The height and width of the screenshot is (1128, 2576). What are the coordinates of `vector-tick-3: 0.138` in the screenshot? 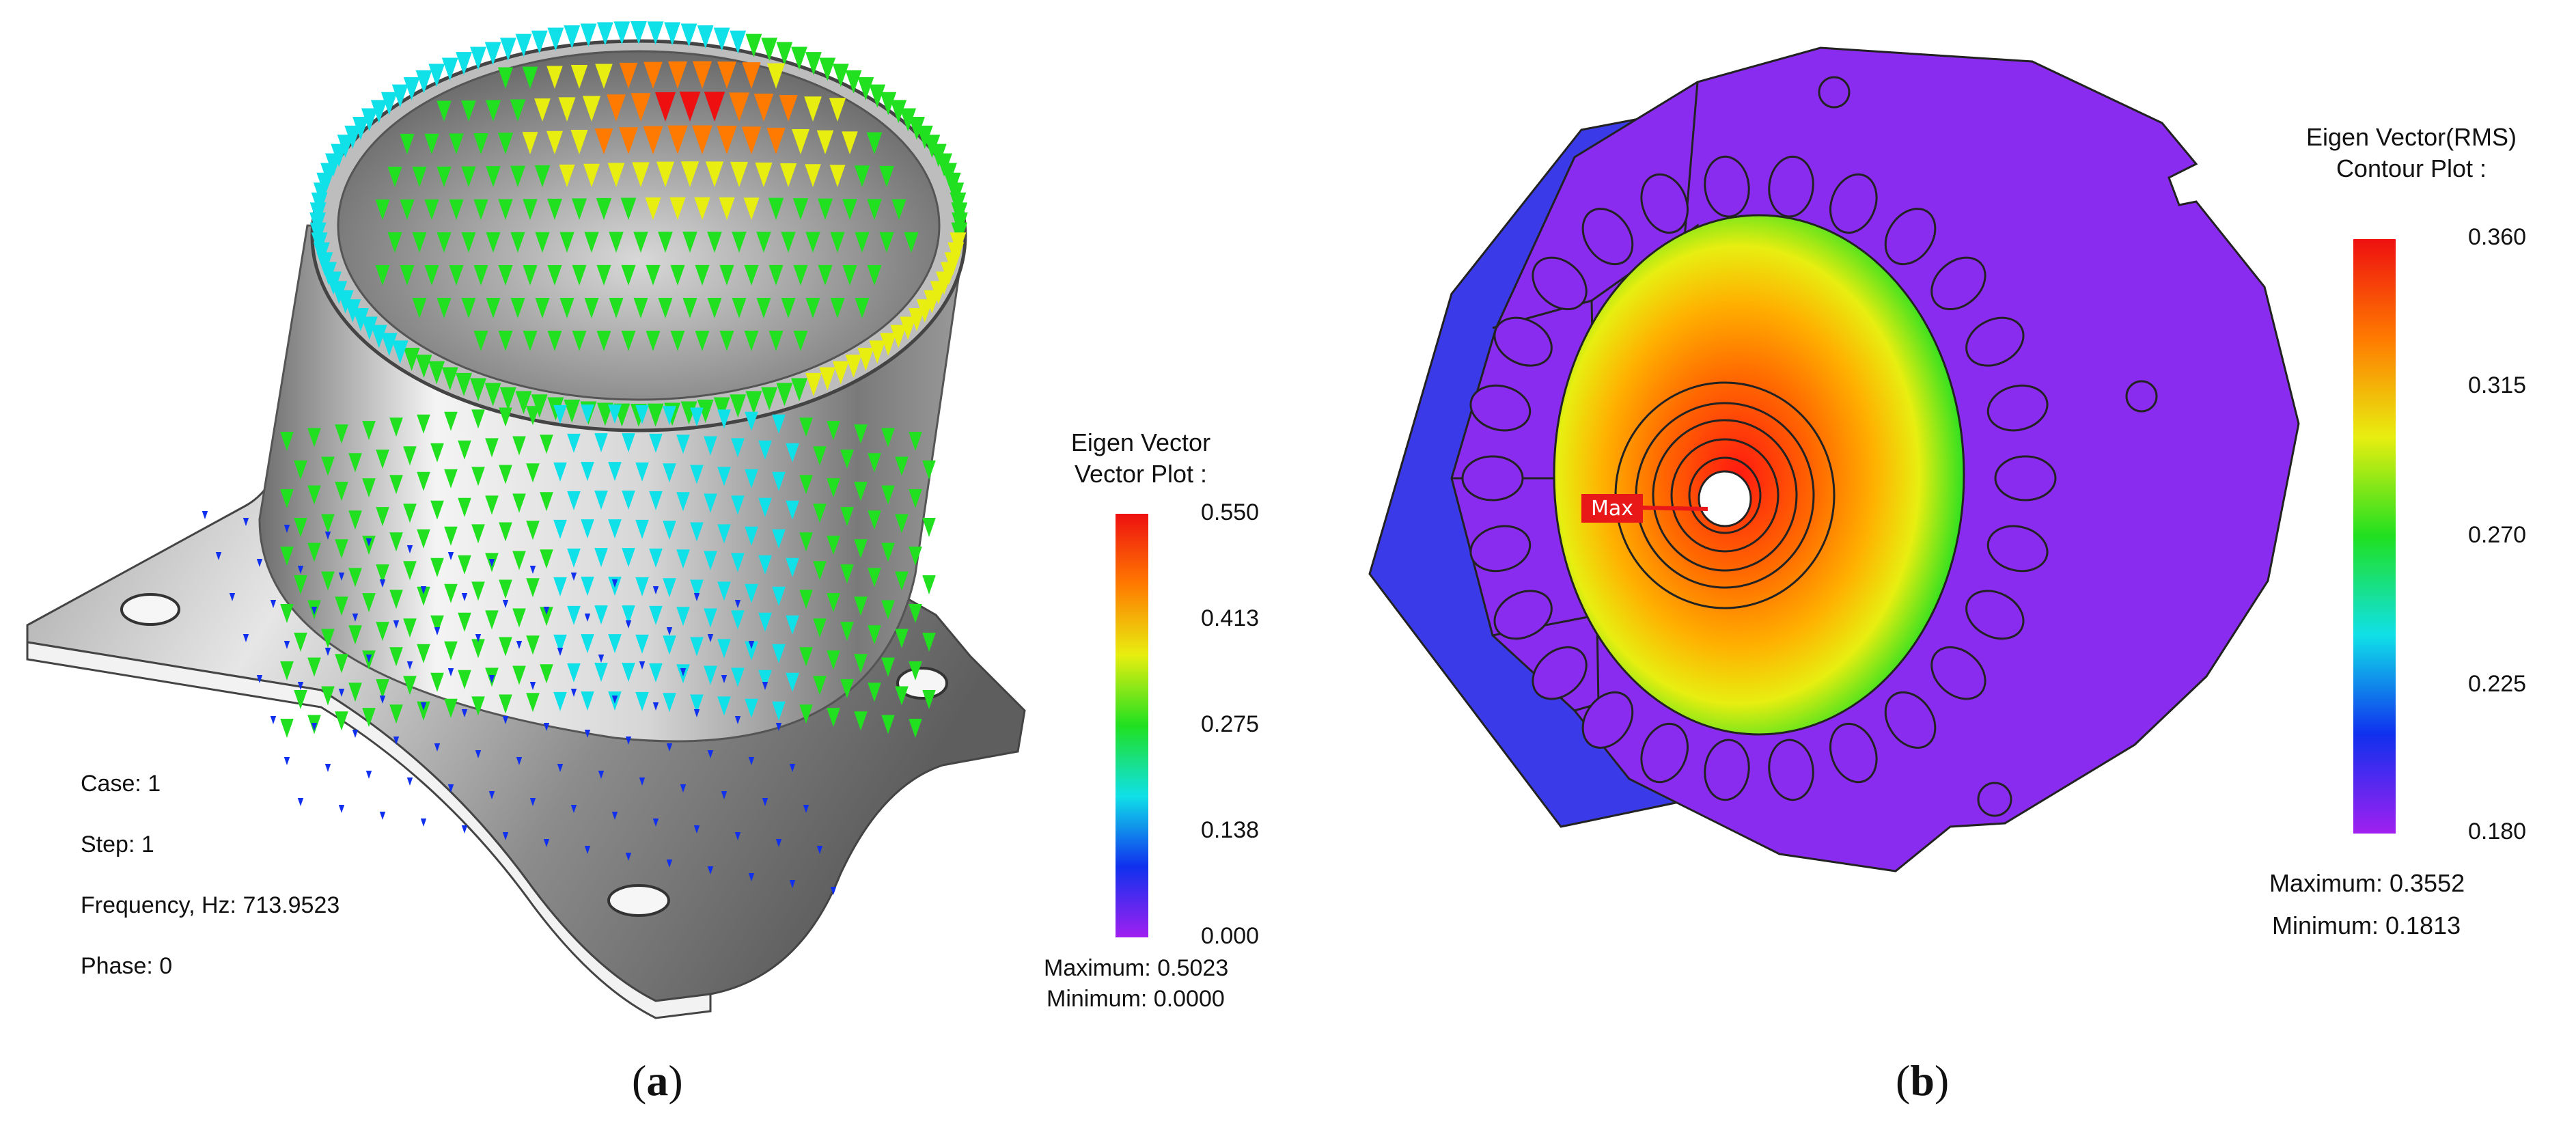 It's located at (1230, 830).